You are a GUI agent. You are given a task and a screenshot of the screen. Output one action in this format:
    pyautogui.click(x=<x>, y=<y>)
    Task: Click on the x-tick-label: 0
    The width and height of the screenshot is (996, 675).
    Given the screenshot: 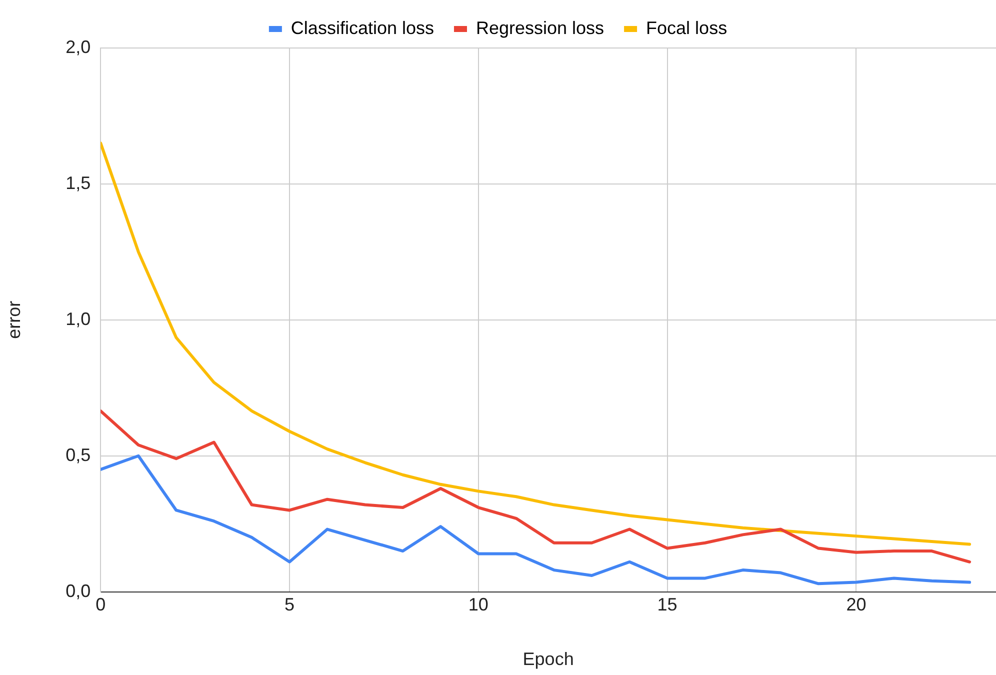 What is the action you would take?
    pyautogui.click(x=101, y=604)
    